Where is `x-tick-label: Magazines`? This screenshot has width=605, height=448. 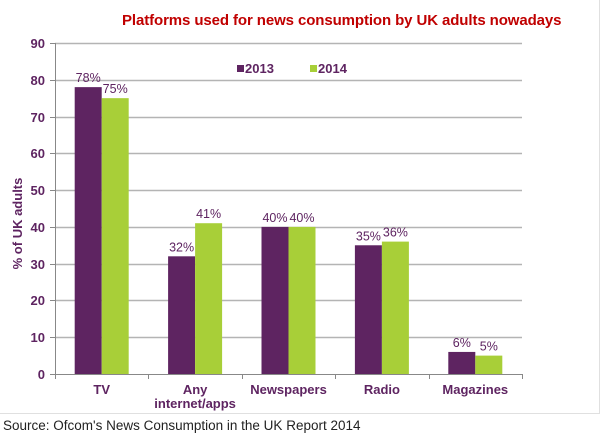
x-tick-label: Magazines is located at coordinates (475, 389).